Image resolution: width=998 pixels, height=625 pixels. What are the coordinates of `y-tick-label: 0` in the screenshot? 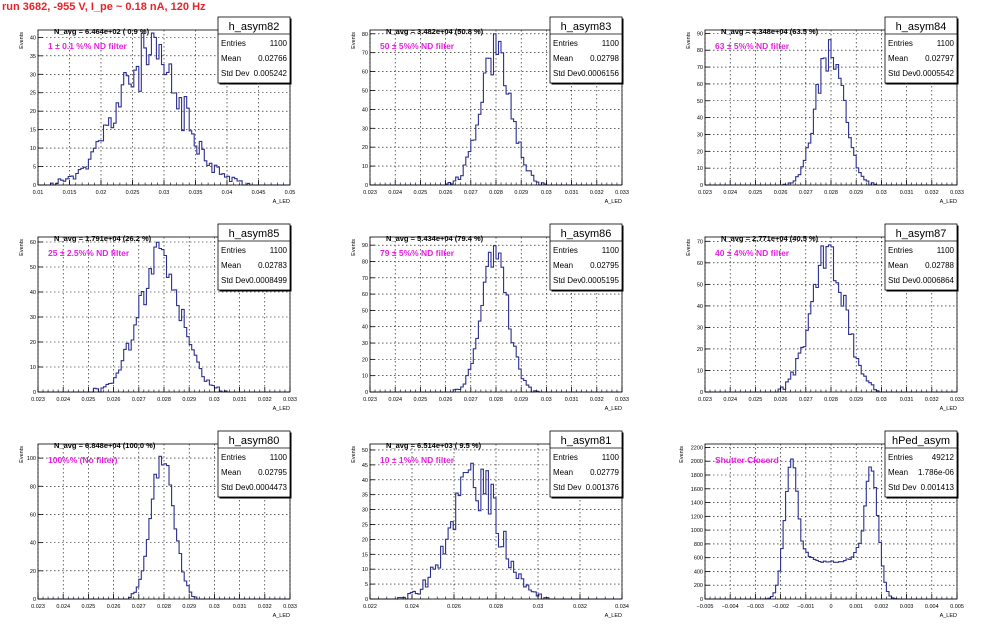 It's located at (366, 186).